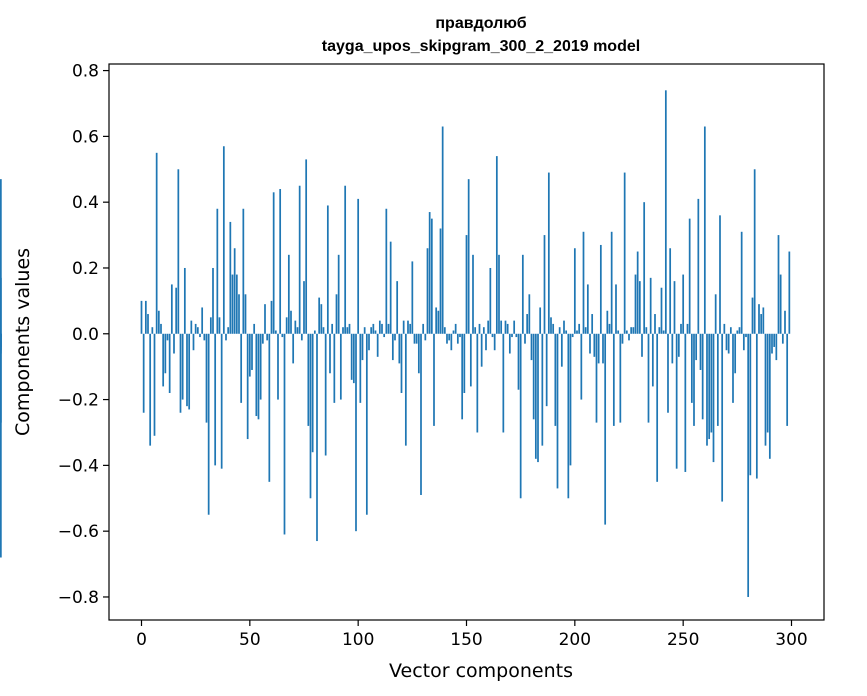  Describe the element at coordinates (481, 671) in the screenshot. I see `x-axis-label: Vector components` at that location.